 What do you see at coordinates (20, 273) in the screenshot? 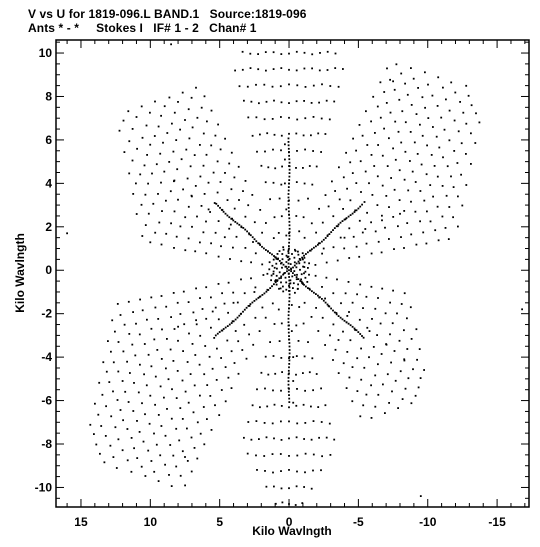
I see `y-axis-label: Kilo Wavlngth` at bounding box center [20, 273].